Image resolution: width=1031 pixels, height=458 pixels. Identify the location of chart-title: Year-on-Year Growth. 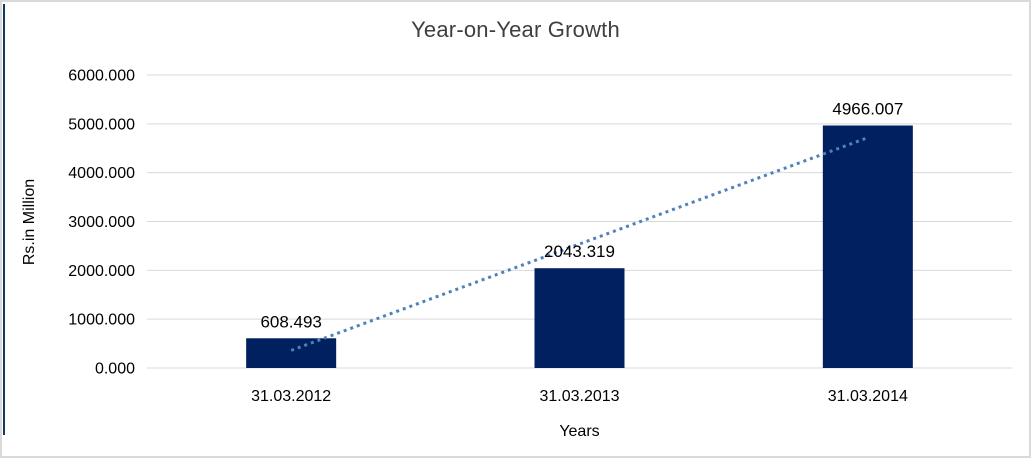
(515, 29).